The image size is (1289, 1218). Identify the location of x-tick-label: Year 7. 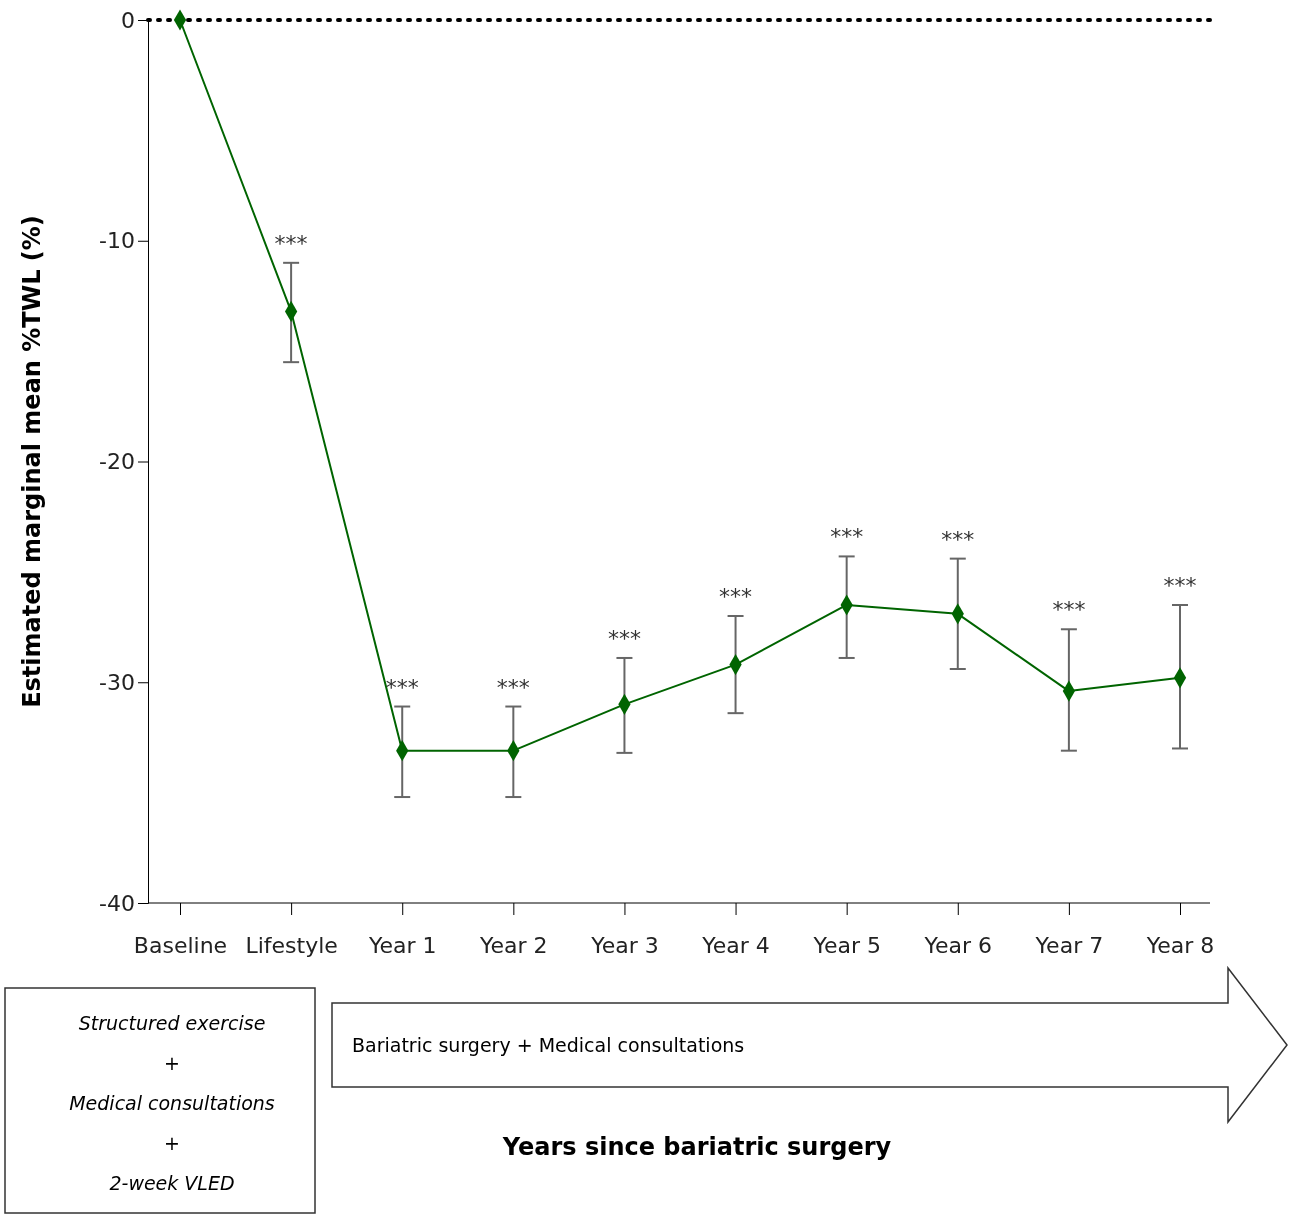
(1069, 946).